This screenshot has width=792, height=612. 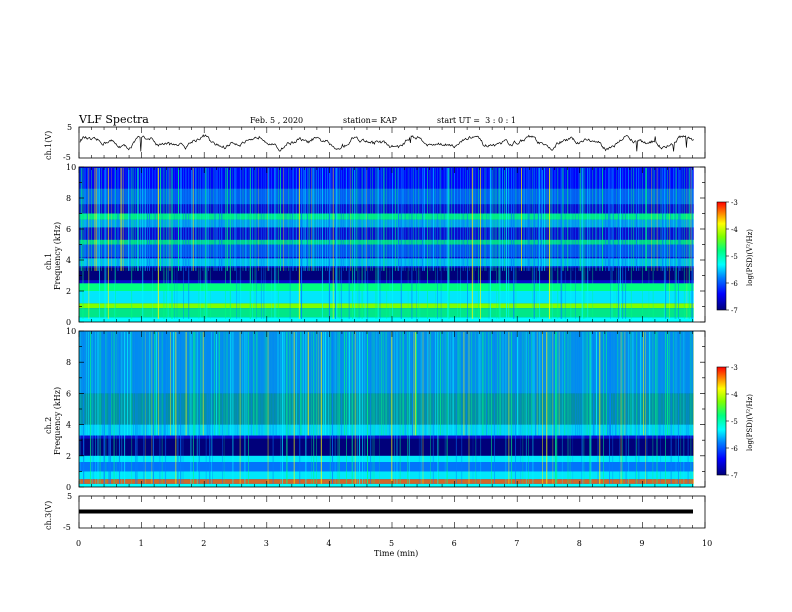 I want to click on x-tick-label: 5, so click(x=391, y=543).